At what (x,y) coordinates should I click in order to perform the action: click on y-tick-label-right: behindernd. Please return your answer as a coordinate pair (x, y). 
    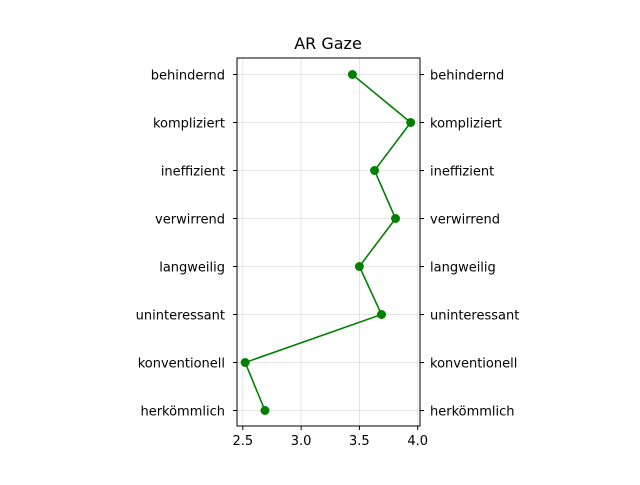
    Looking at the image, I should click on (467, 76).